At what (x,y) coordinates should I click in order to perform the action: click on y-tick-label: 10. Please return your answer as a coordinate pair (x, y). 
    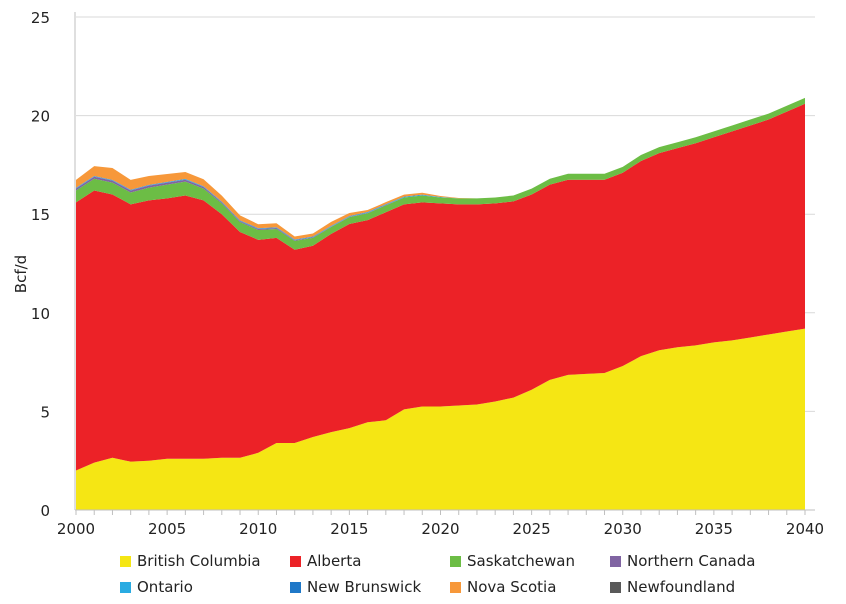
    Looking at the image, I should click on (40, 314).